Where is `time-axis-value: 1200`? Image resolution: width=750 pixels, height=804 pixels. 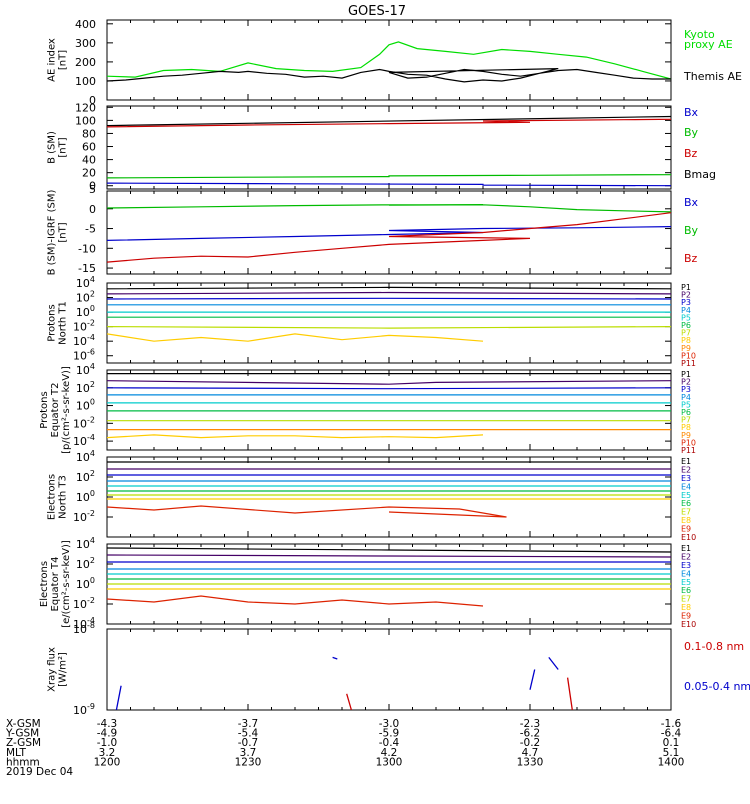
time-axis-value: 1200 is located at coordinates (107, 762).